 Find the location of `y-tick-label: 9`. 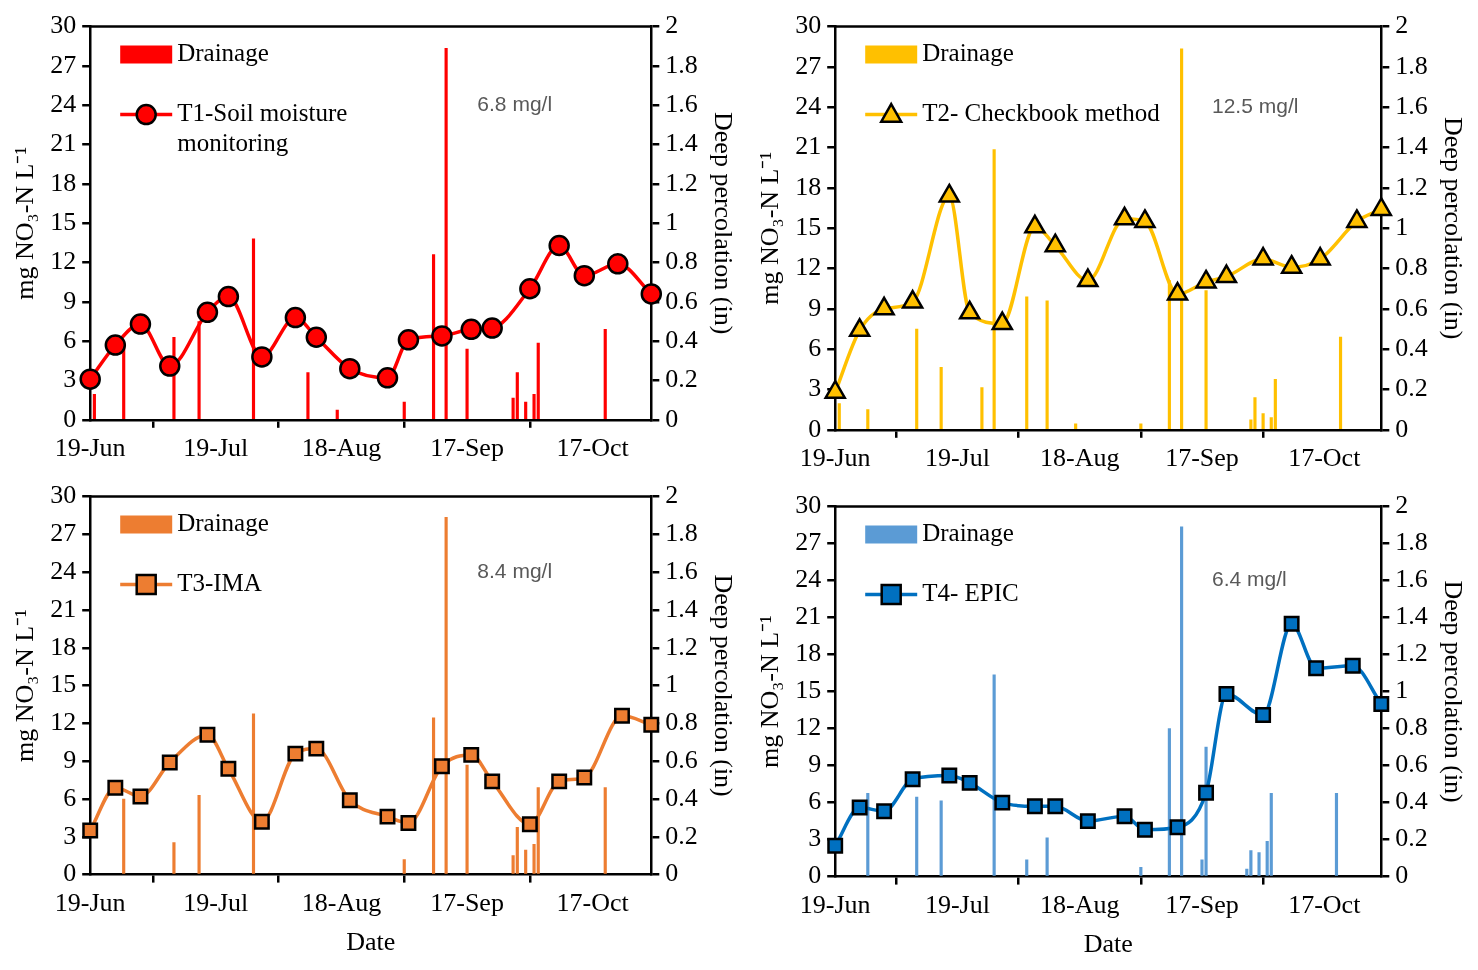

y-tick-label: 9 is located at coordinates (70, 300).